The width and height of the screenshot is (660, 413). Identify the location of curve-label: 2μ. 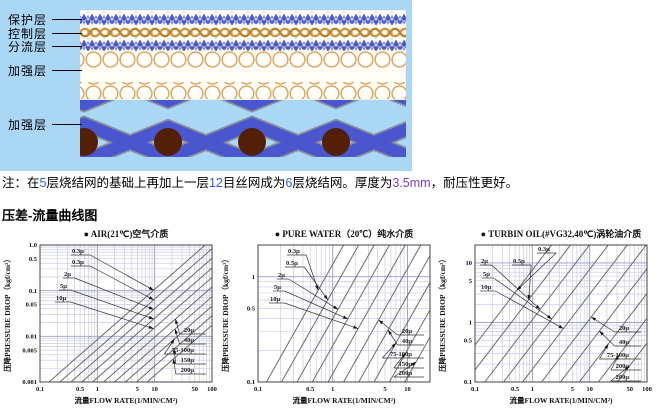
(484, 261).